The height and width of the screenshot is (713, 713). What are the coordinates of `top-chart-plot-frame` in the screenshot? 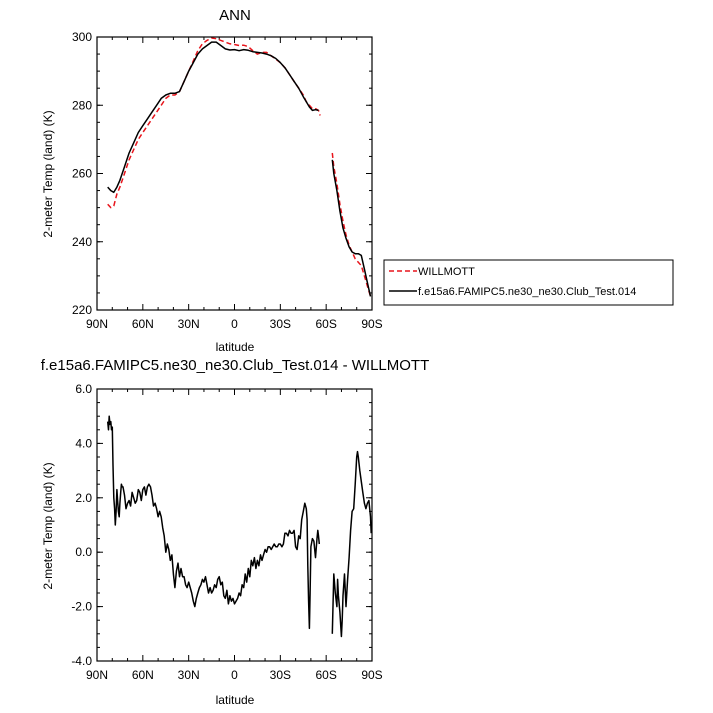 It's located at (234, 173).